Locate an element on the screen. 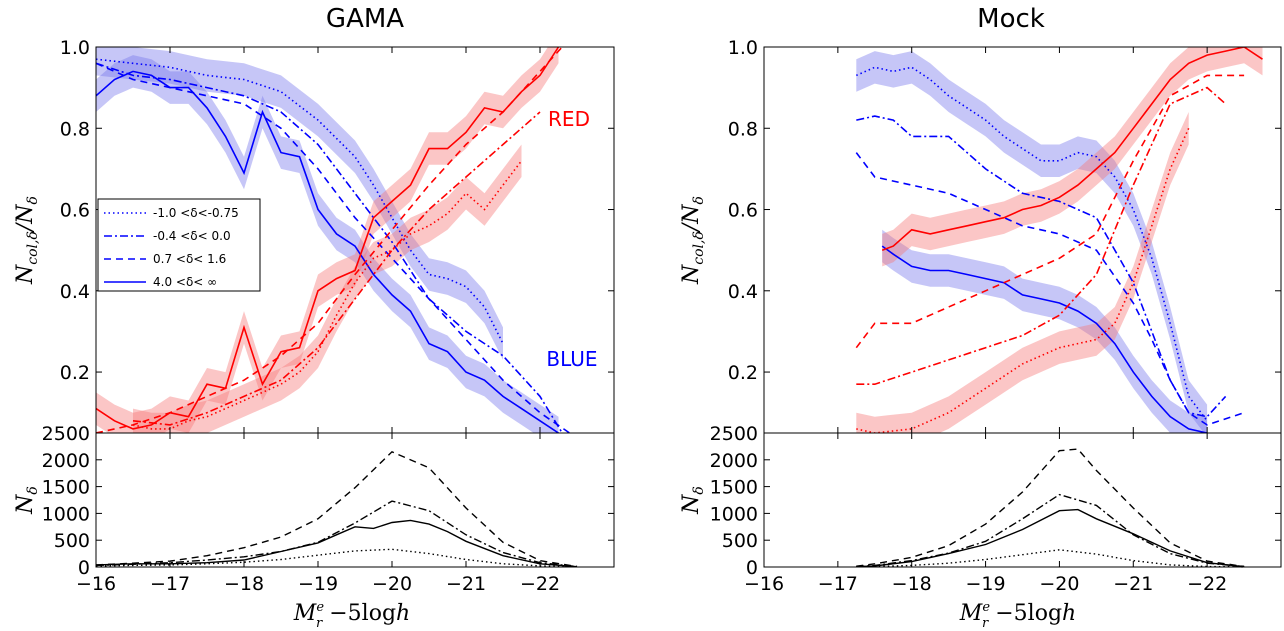  left-band-red-dotted is located at coordinates (327, 288).